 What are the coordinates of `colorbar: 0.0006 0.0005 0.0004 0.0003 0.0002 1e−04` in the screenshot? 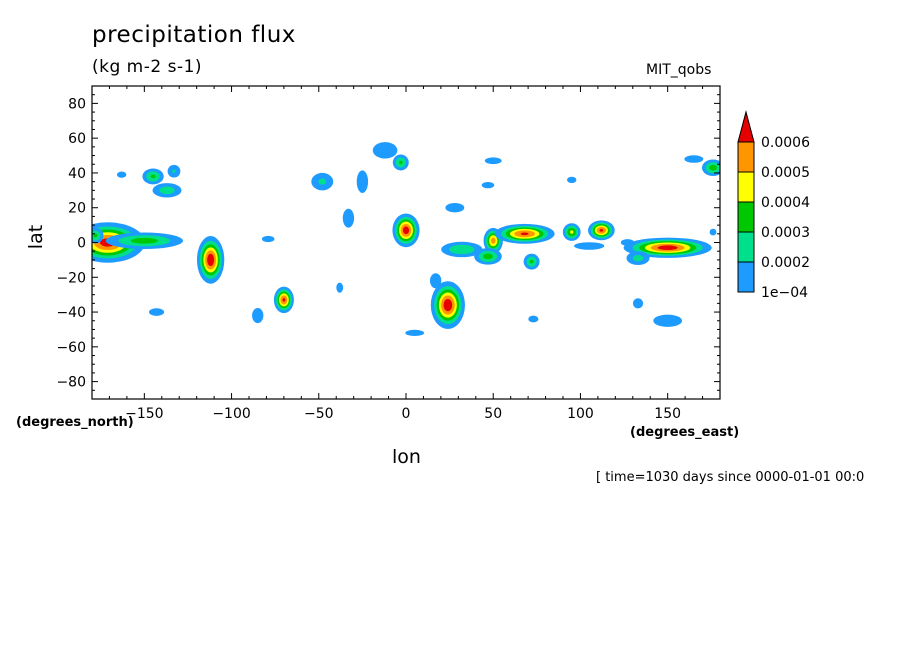 It's located at (773, 205).